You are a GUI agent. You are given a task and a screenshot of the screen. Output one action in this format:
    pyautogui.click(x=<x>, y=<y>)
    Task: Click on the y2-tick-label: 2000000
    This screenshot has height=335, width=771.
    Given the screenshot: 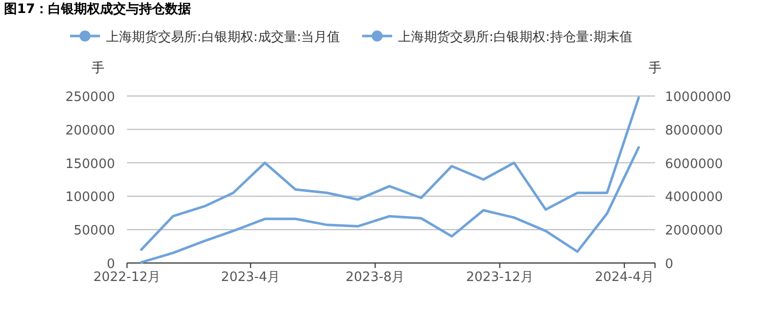 What is the action you would take?
    pyautogui.click(x=694, y=231)
    